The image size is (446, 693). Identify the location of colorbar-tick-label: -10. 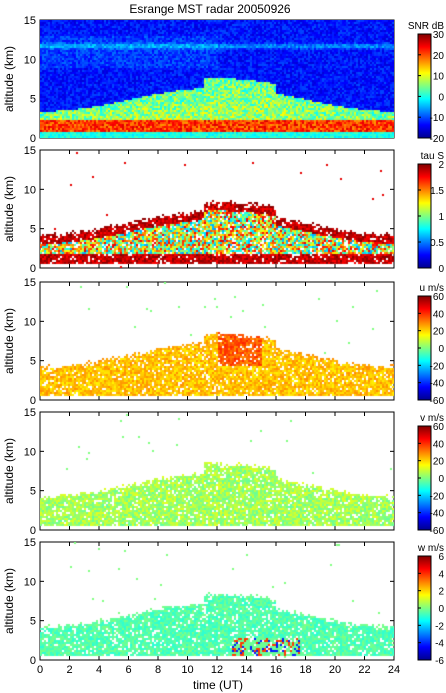
(437, 118).